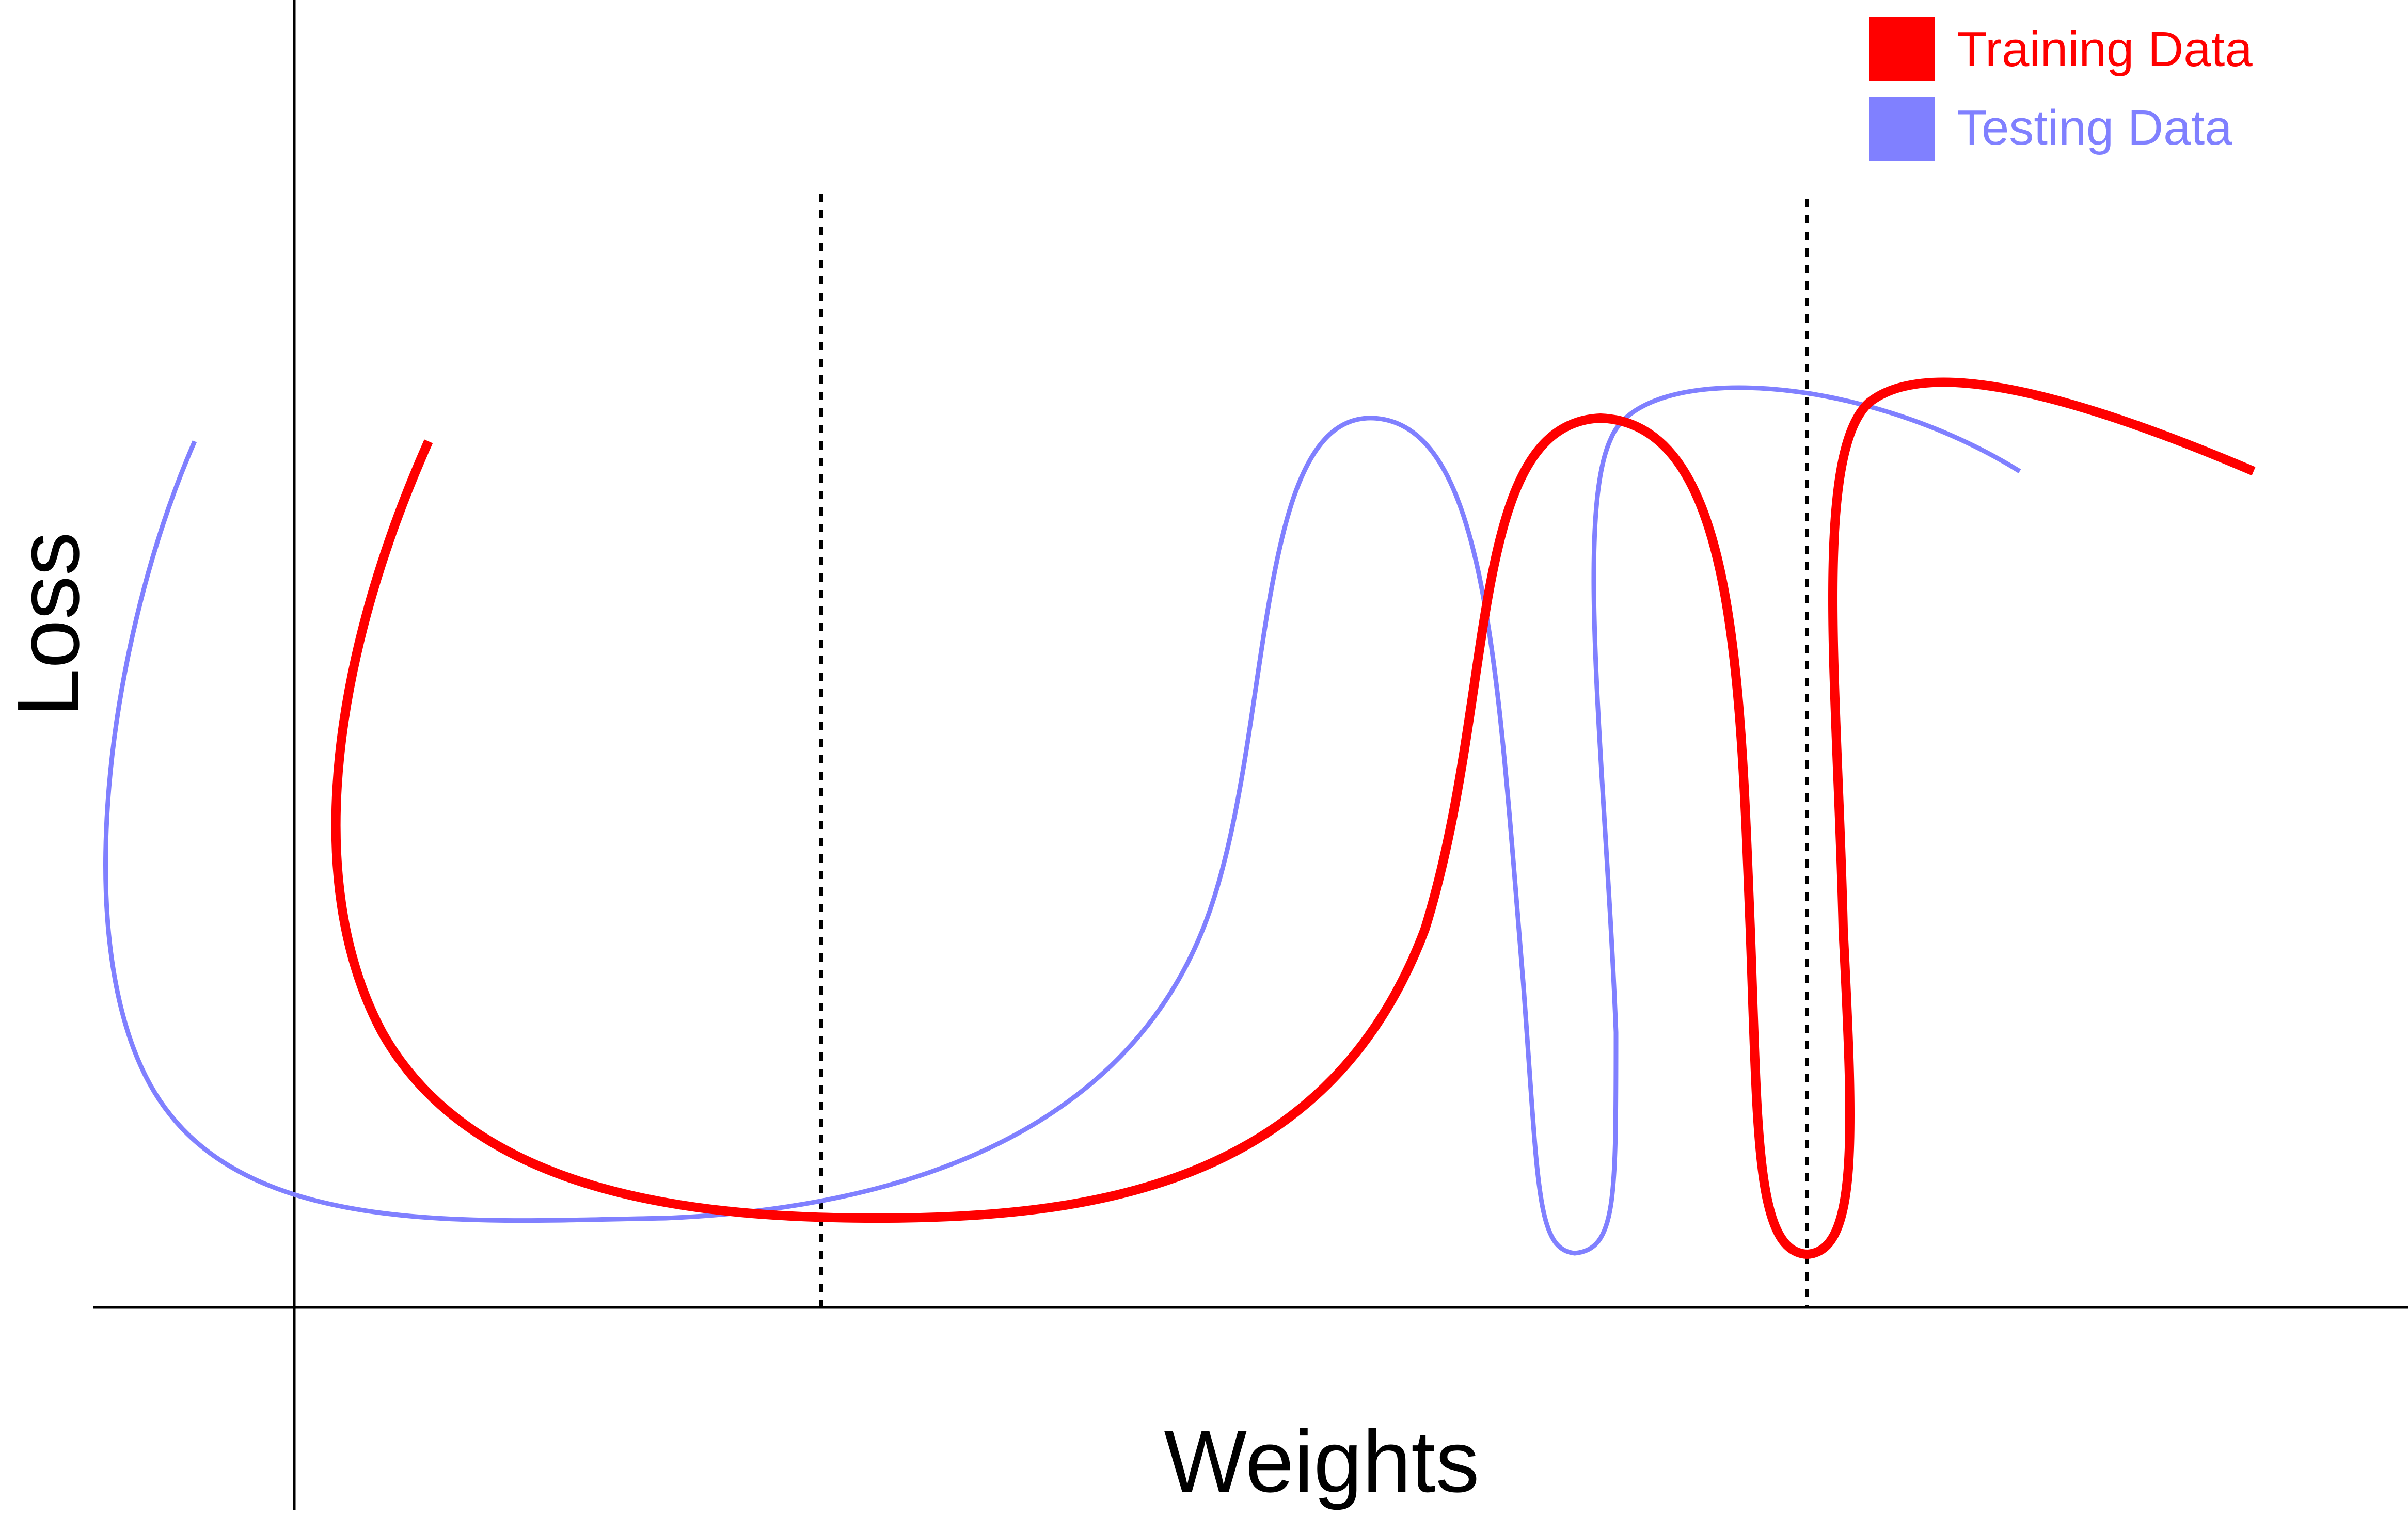  What do you see at coordinates (2105, 49) in the screenshot?
I see `legend-label-training: Training Data` at bounding box center [2105, 49].